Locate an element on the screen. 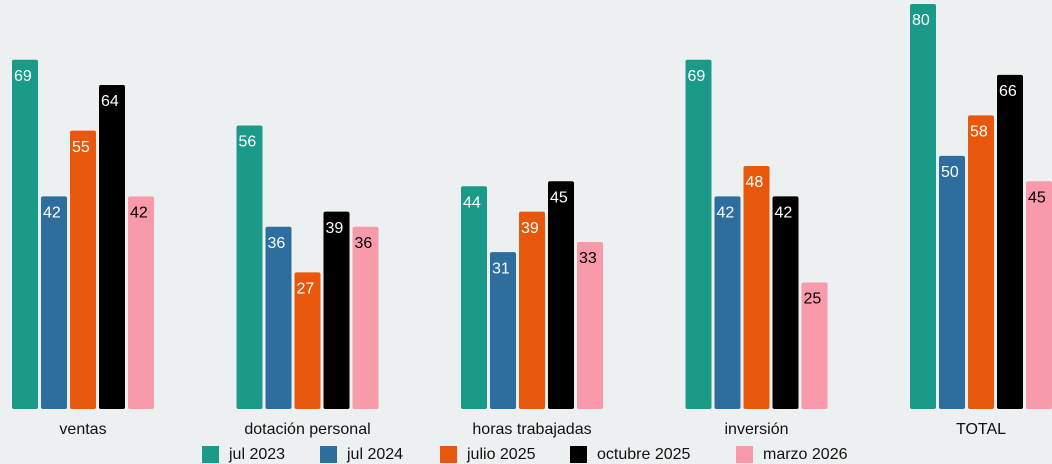 This screenshot has height=464, width=1052. legend-label: julio 2025 is located at coordinates (501, 454).